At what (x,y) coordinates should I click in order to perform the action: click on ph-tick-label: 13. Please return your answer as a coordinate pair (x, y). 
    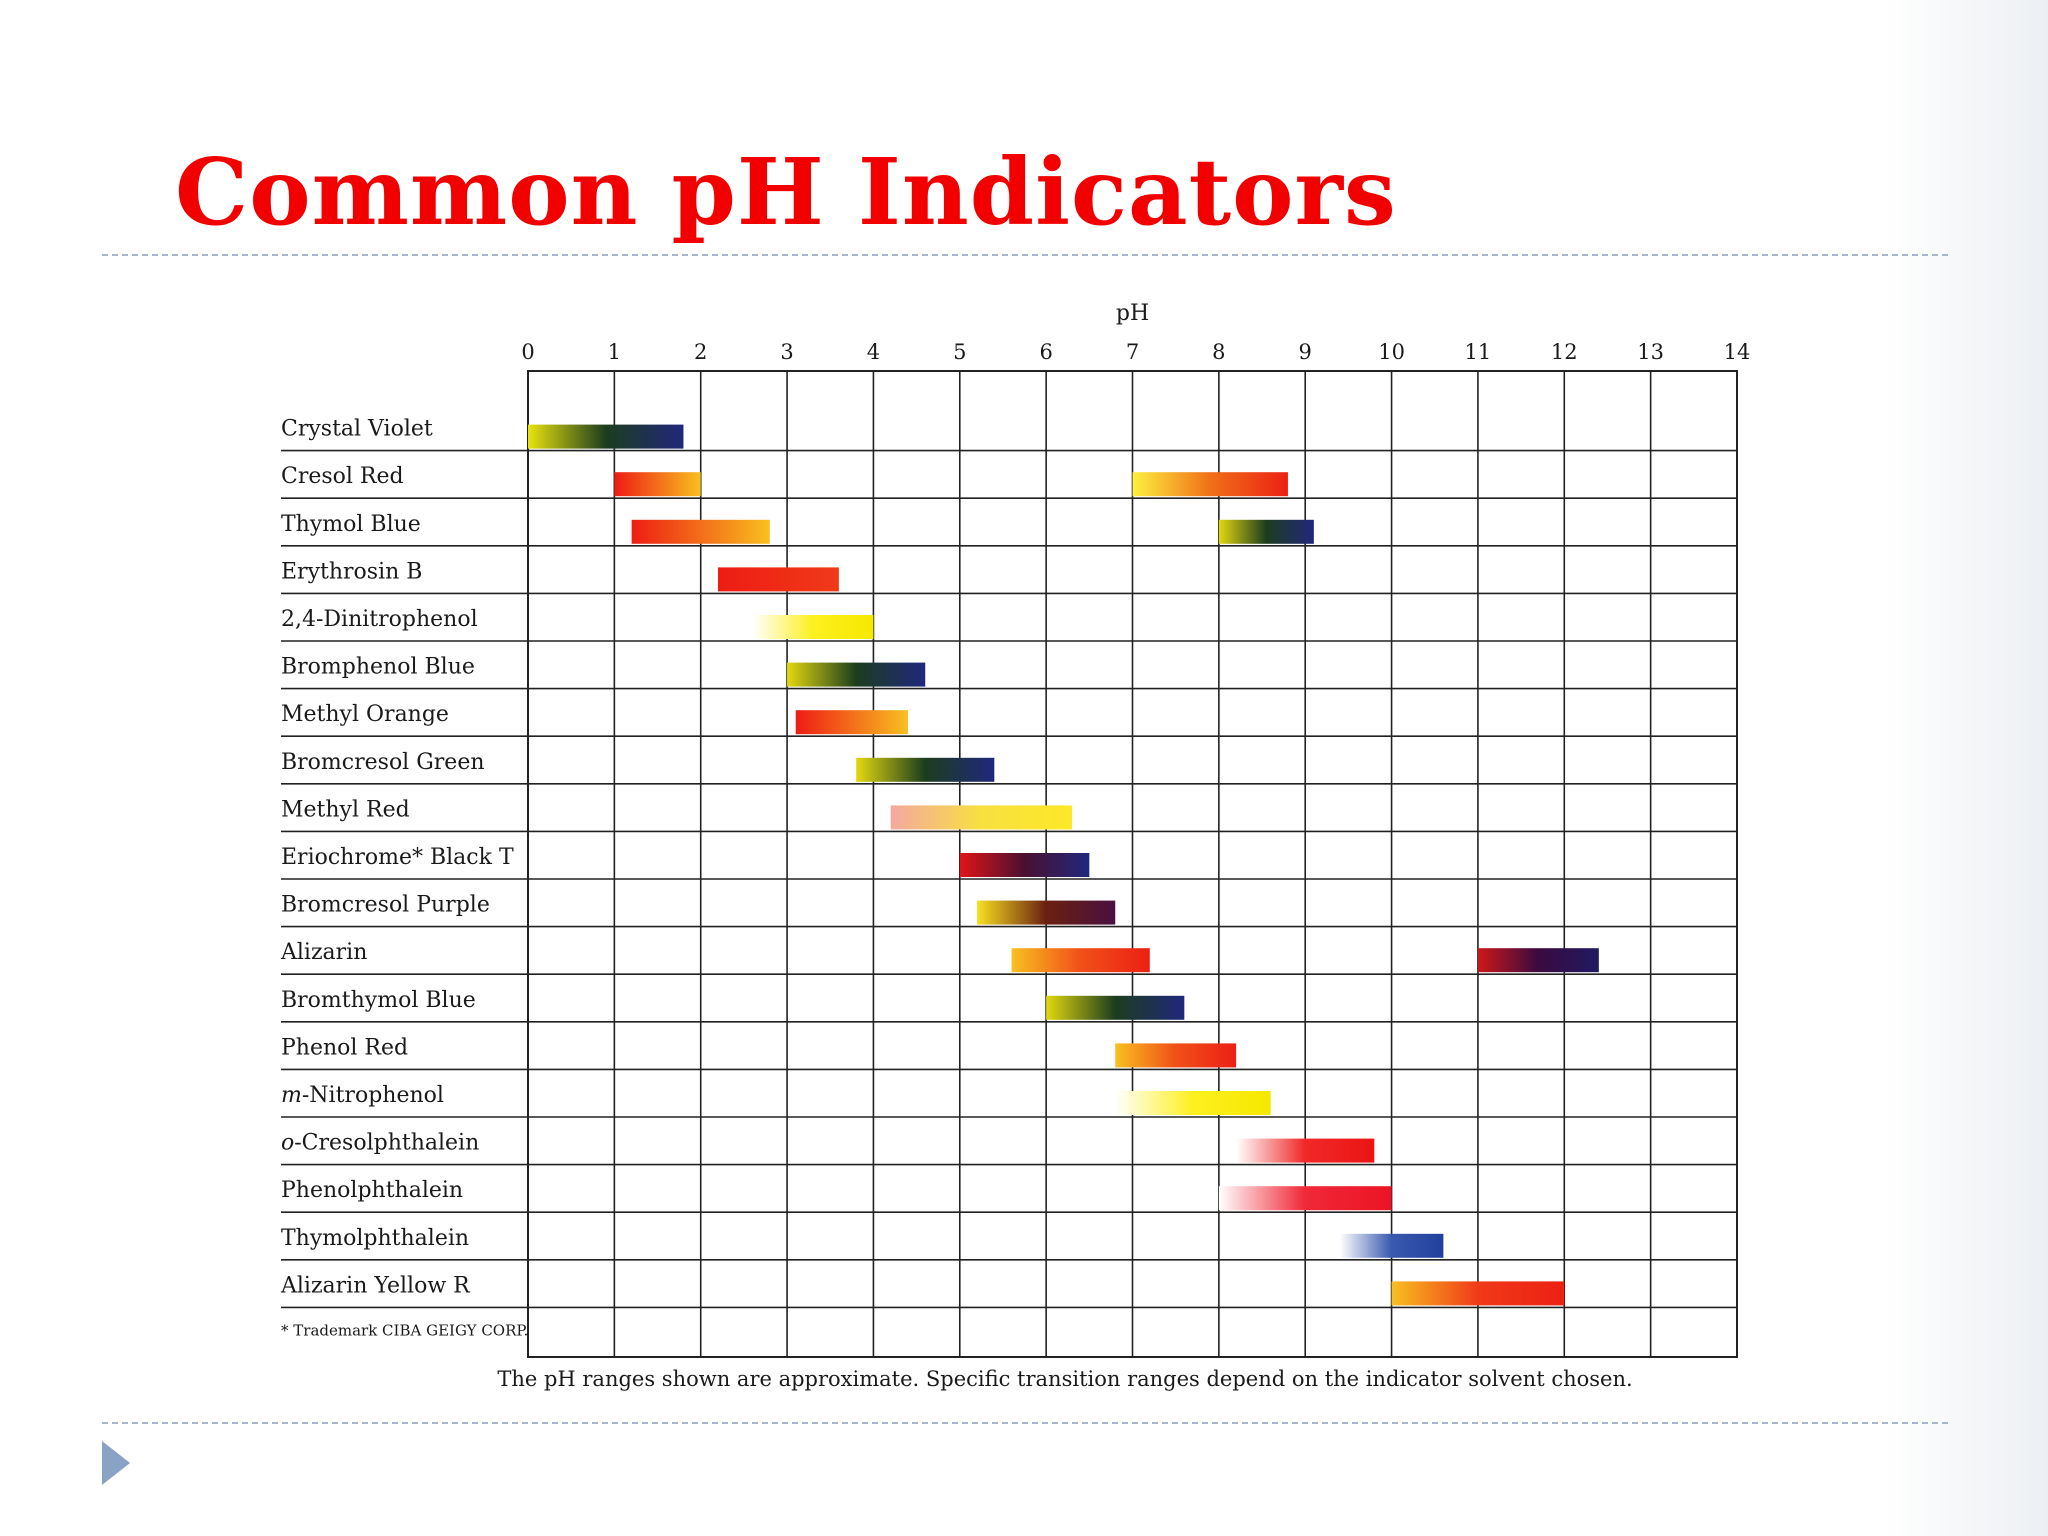
    Looking at the image, I should click on (1650, 352).